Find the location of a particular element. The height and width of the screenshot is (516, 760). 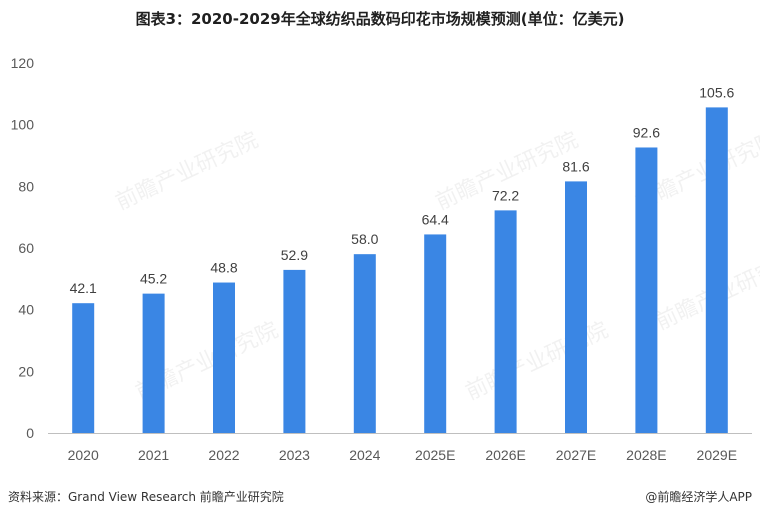

y-tick-label: 20 is located at coordinates (26, 371).